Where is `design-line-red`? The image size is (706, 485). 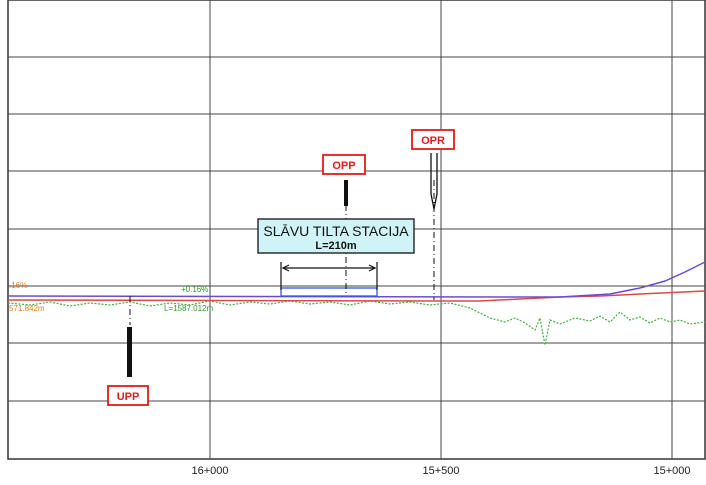 design-line-red is located at coordinates (356, 296).